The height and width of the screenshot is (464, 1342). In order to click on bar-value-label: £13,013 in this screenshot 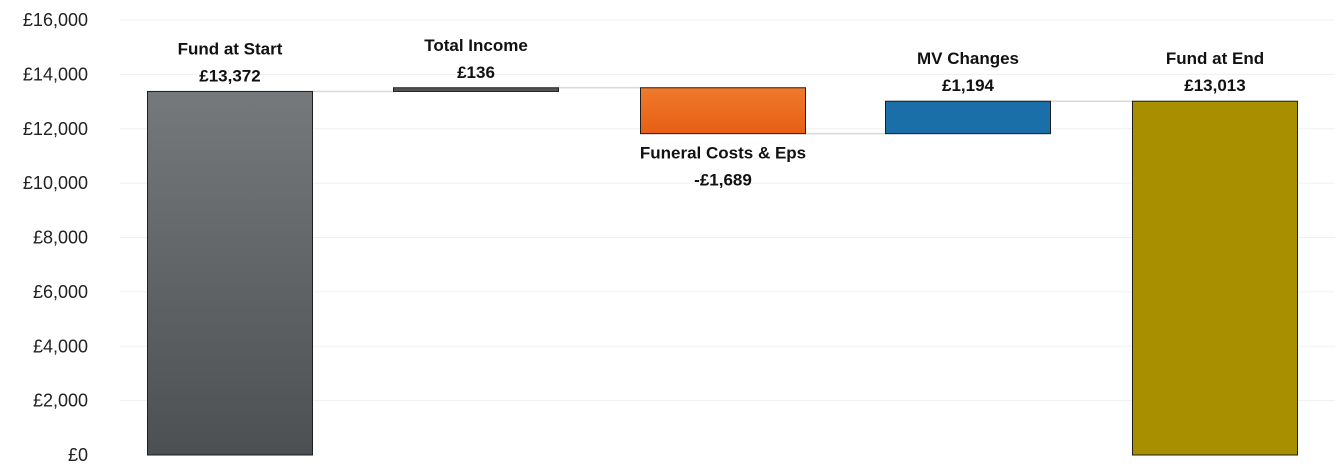, I will do `click(1214, 85)`.